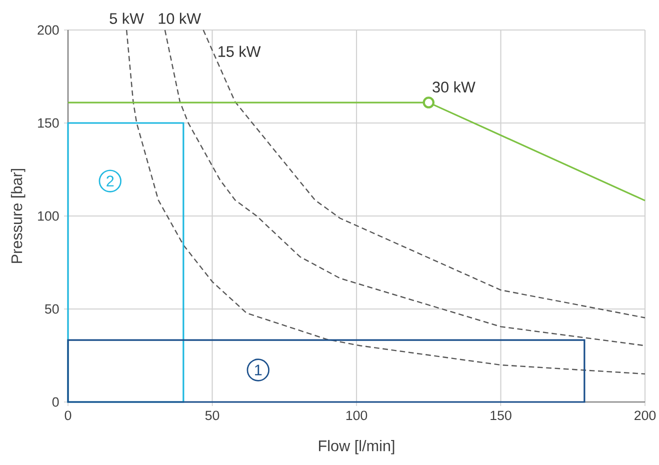 Image resolution: width=659 pixels, height=465 pixels. I want to click on x-axis-title: Flow [l/min], so click(356, 447).